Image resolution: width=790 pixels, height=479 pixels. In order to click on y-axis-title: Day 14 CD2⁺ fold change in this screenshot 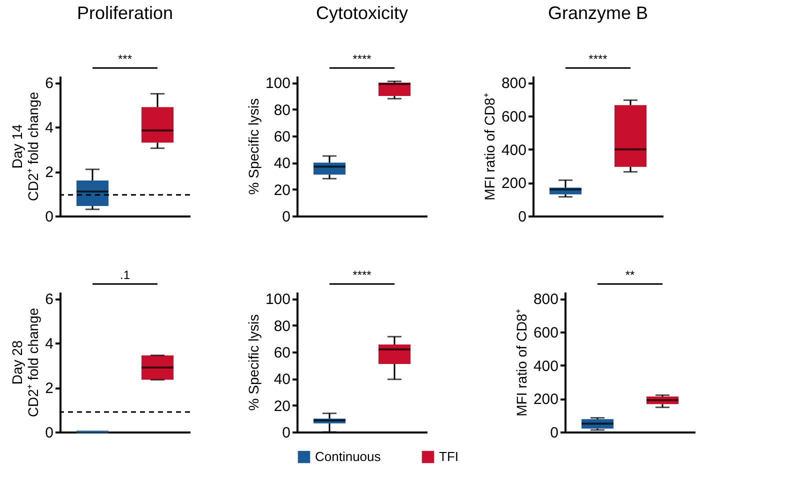, I will do `click(25, 147)`.